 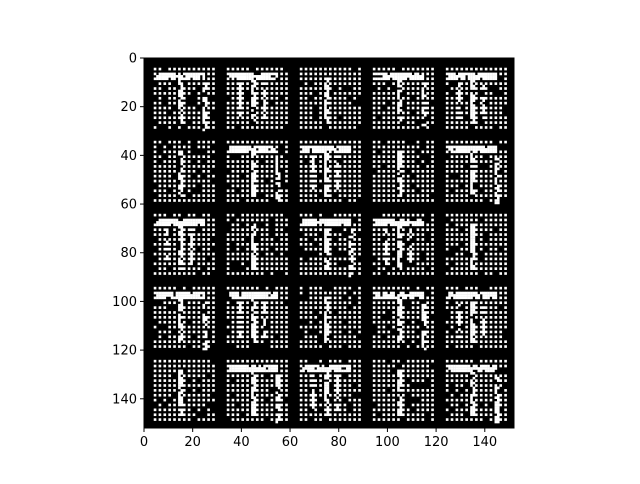 I want to click on x-tick-label: 40, so click(x=241, y=442).